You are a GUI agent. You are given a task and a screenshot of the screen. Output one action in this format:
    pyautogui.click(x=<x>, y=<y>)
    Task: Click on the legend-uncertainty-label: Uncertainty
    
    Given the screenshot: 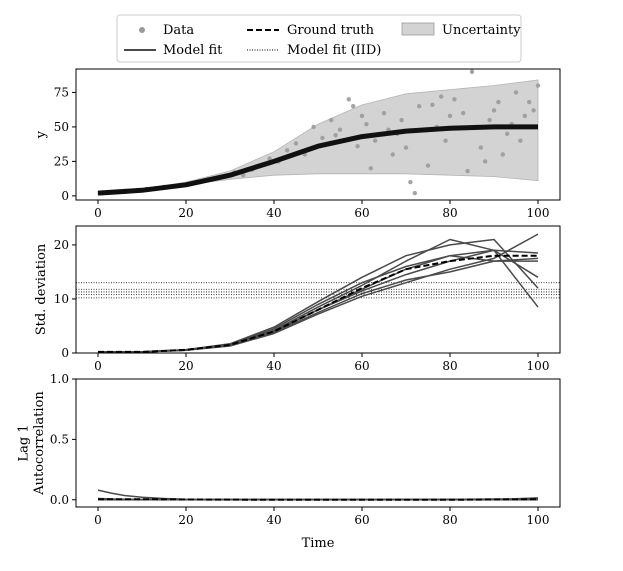 What is the action you would take?
    pyautogui.click(x=481, y=30)
    